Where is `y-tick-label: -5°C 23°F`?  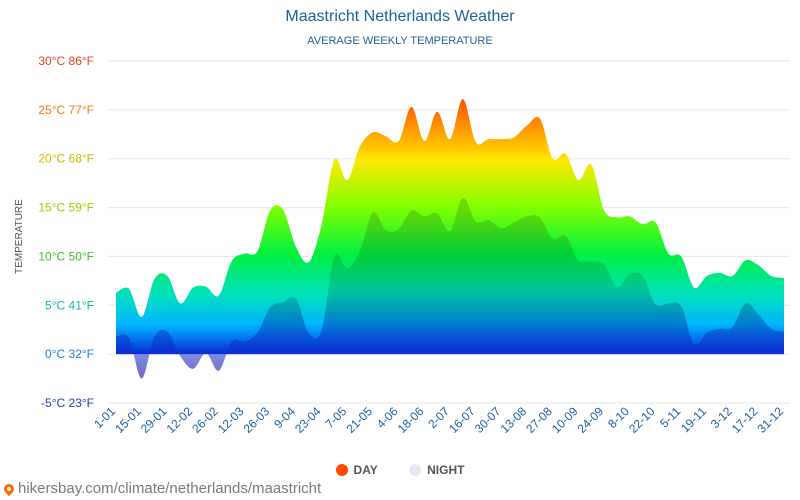 y-tick-label: -5°C 23°F is located at coordinates (67, 403).